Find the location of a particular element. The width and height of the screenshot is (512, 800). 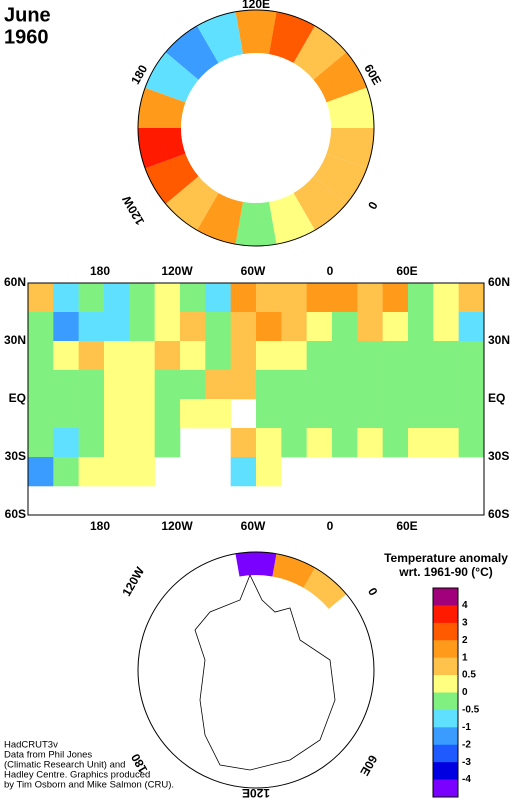

south-label: 0 is located at coordinates (373, 591).